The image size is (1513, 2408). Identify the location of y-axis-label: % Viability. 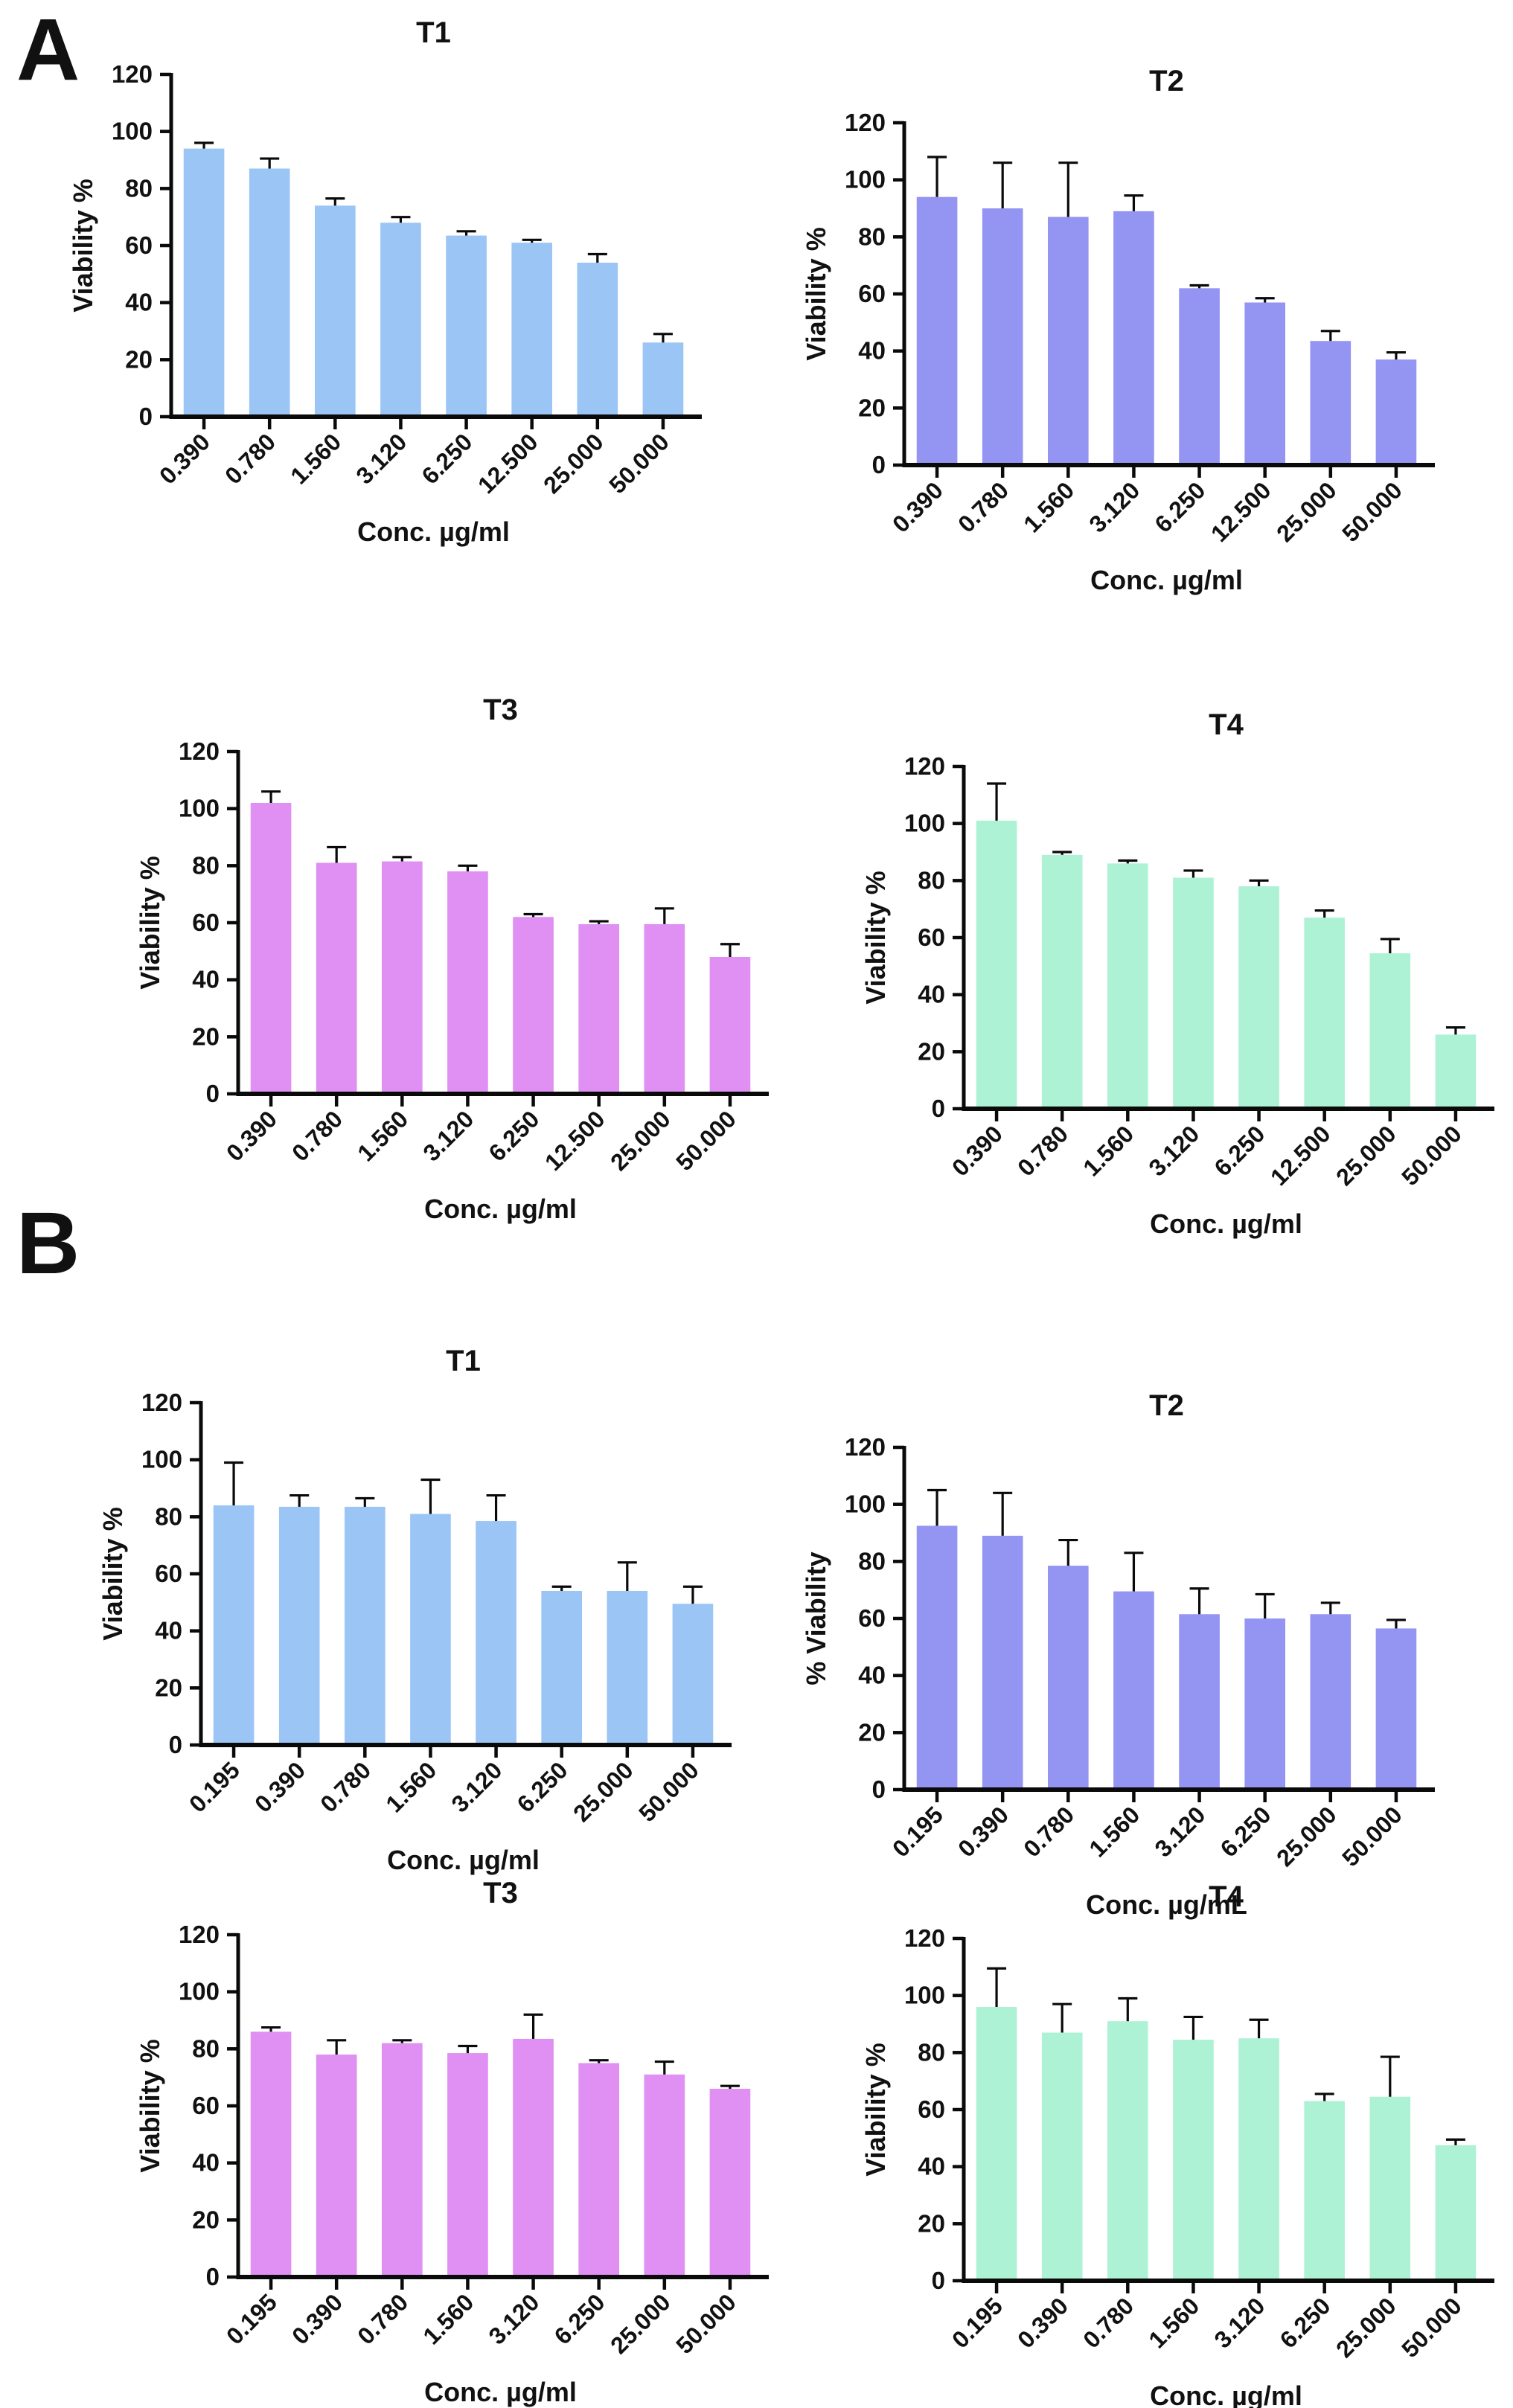
(816, 1618).